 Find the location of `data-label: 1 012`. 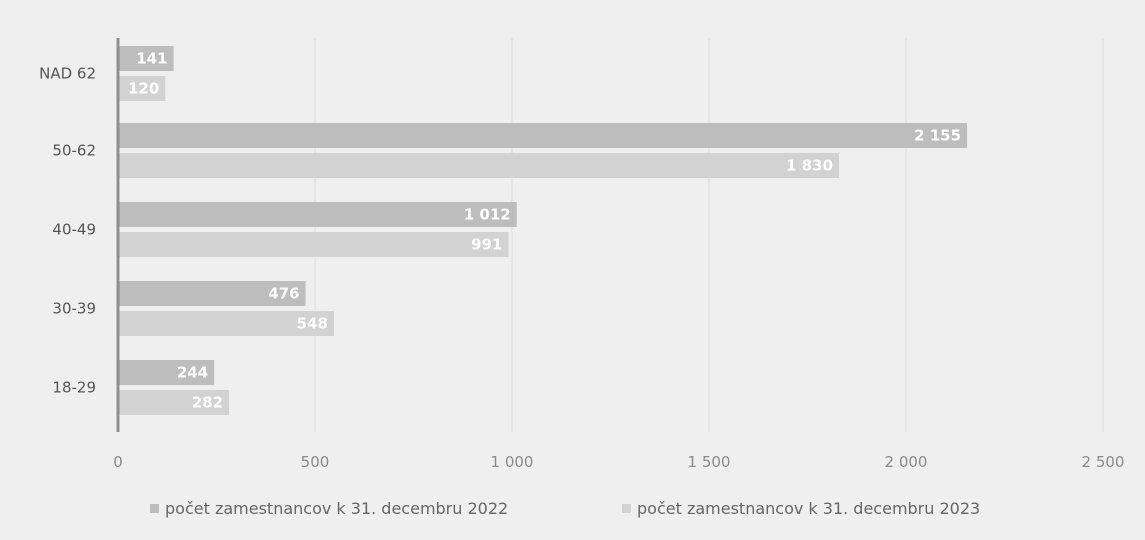

data-label: 1 012 is located at coordinates (487, 215).